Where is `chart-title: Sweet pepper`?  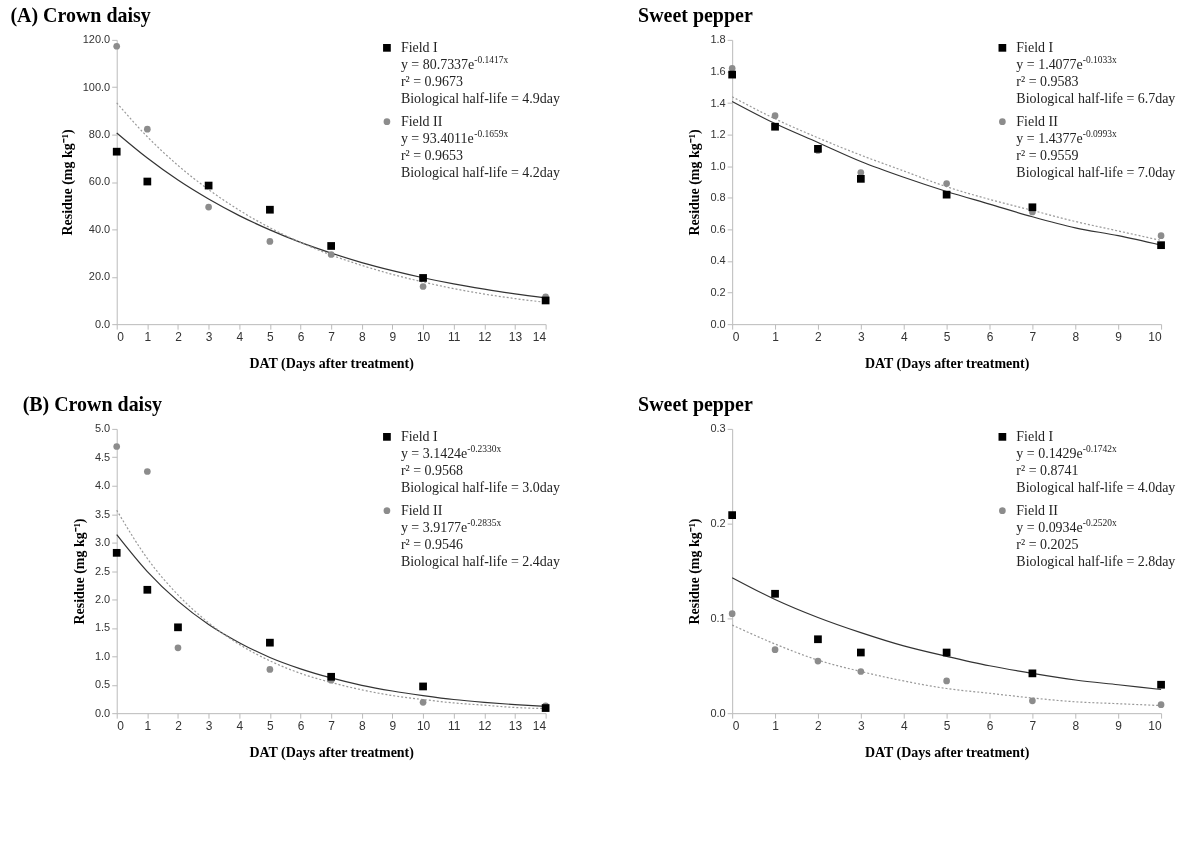 chart-title: Sweet pepper is located at coordinates (695, 15).